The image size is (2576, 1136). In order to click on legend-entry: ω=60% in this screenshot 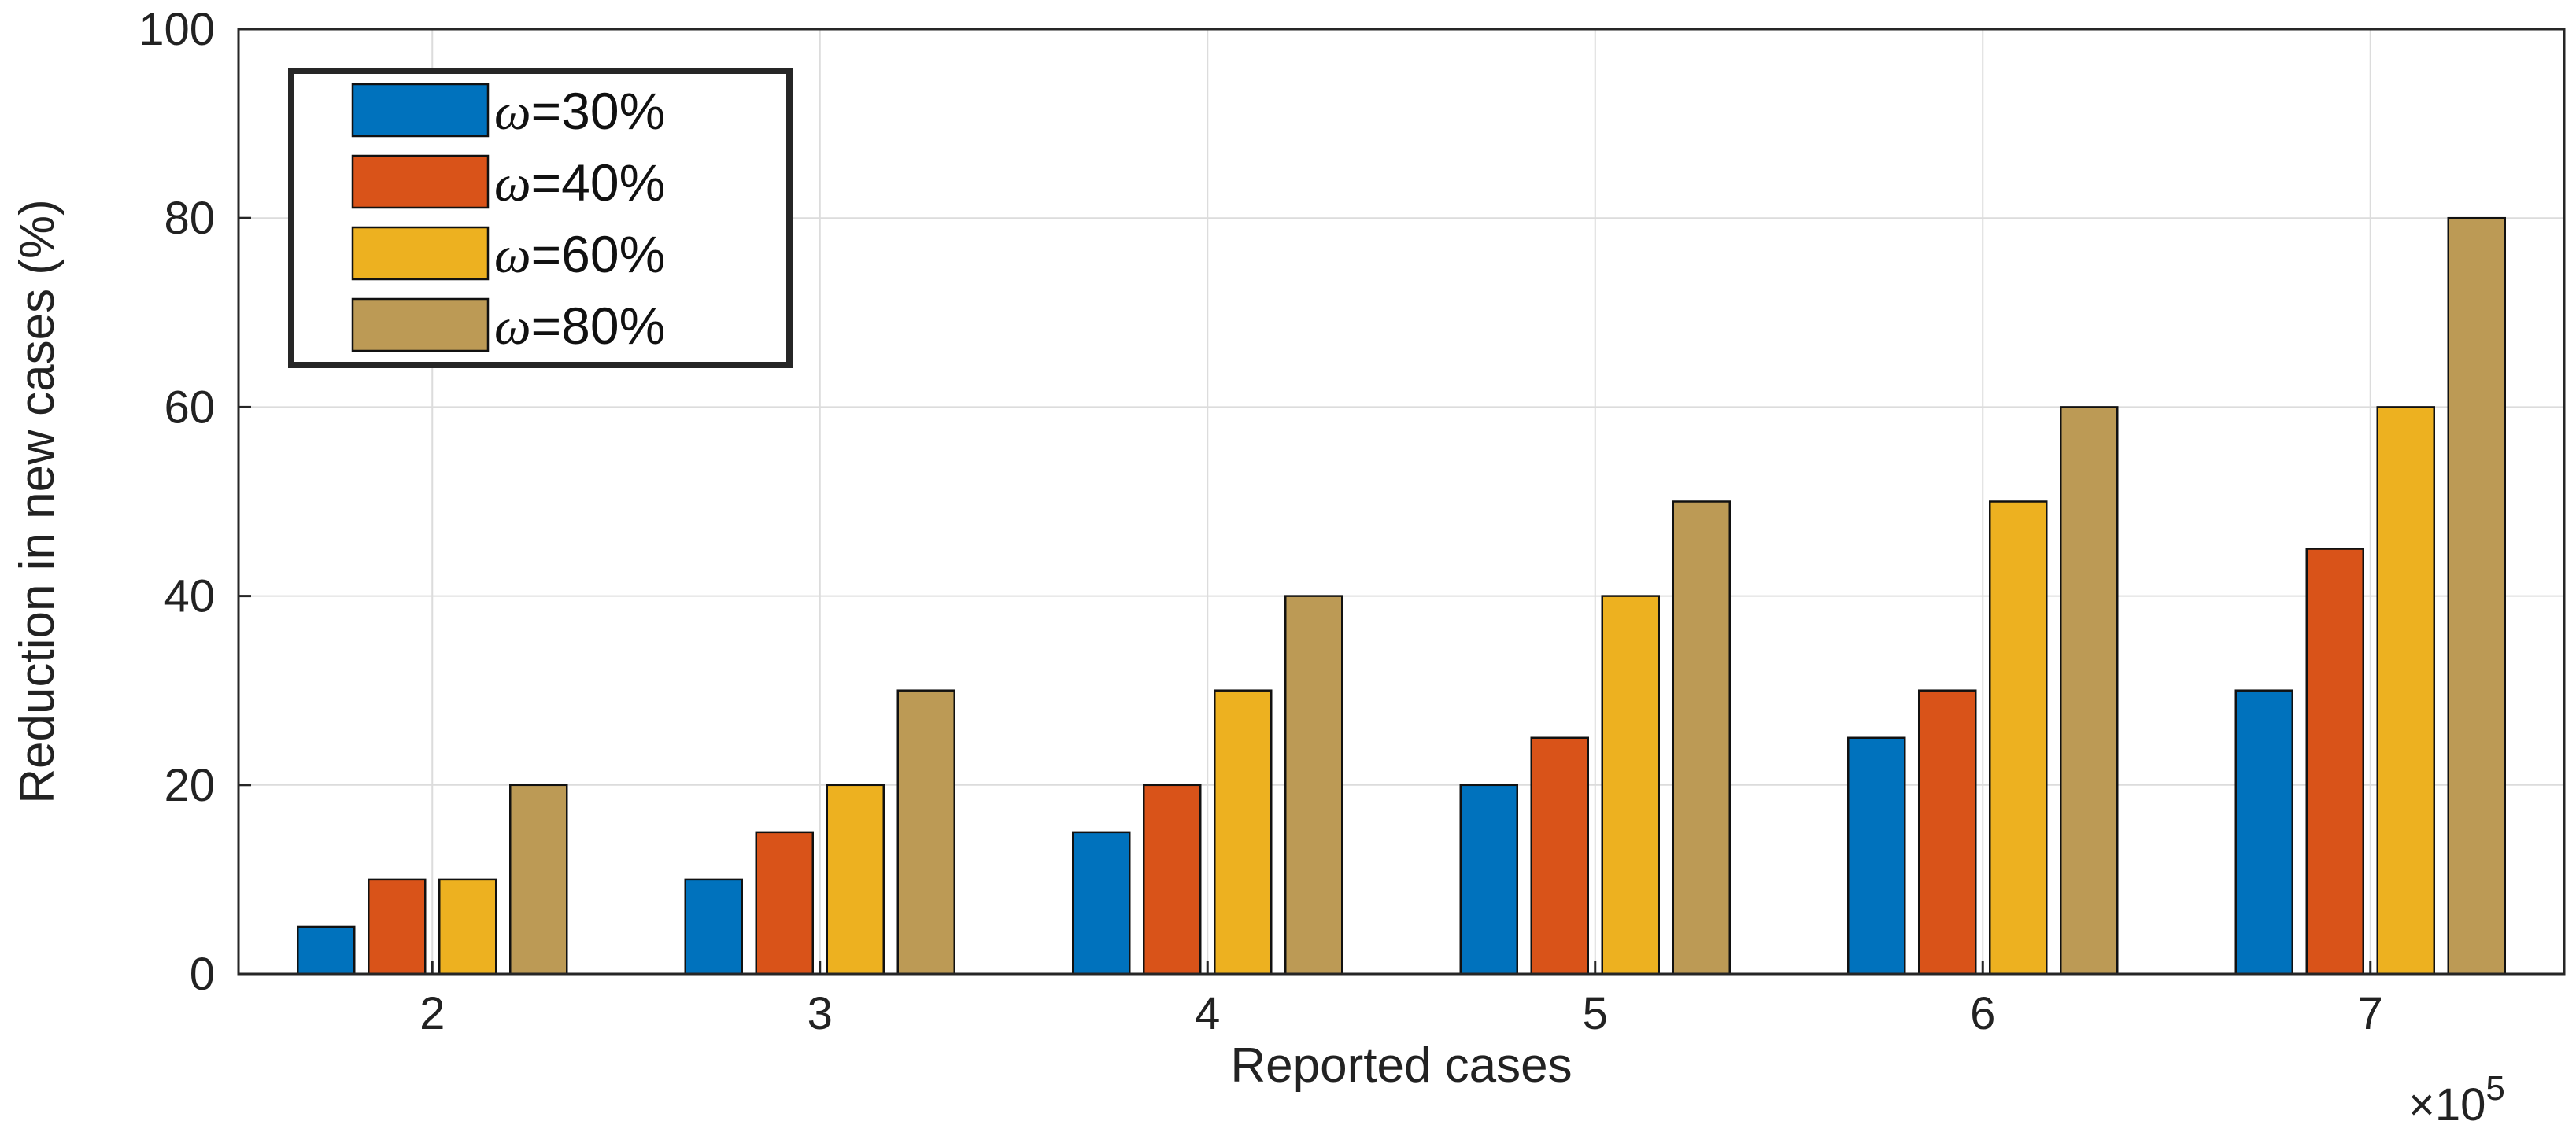, I will do `click(579, 255)`.